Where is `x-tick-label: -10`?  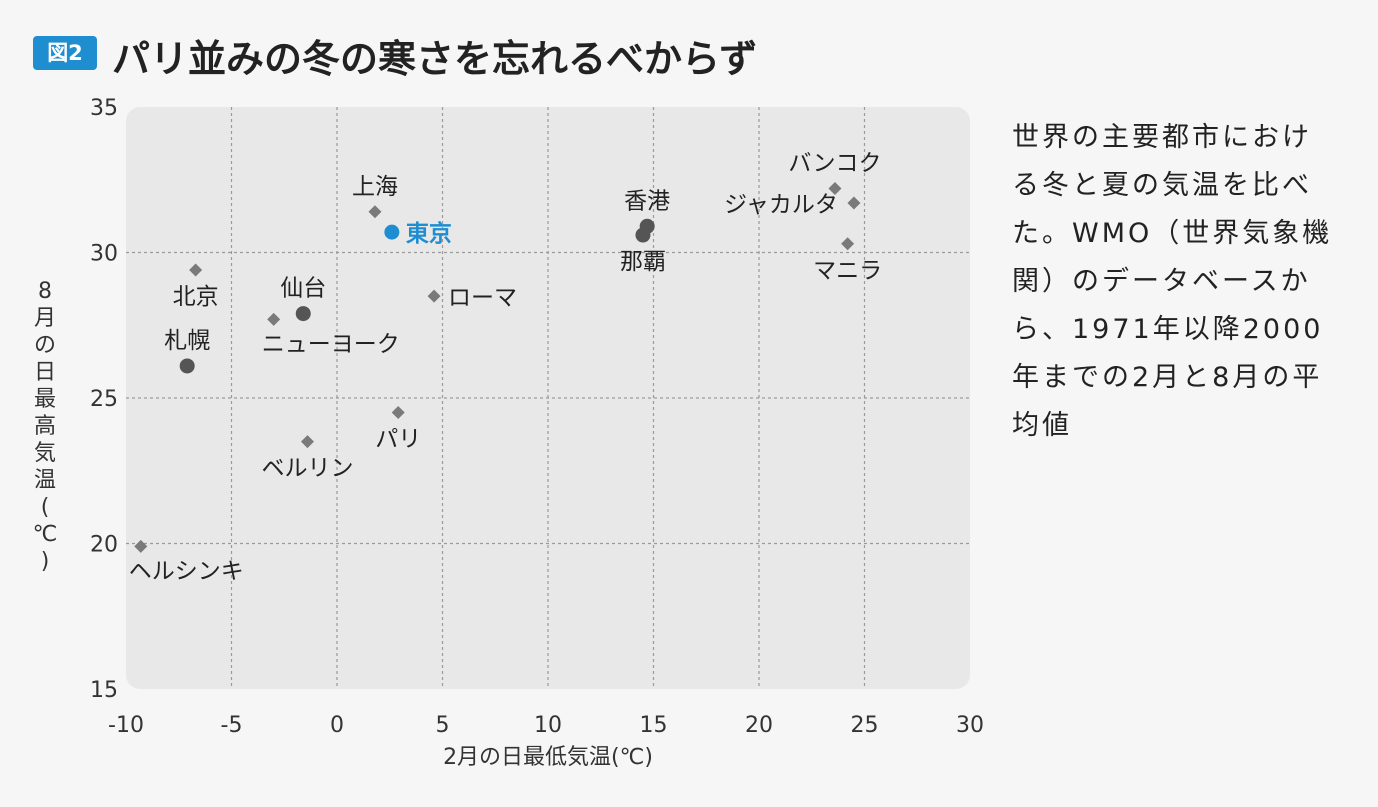
x-tick-label: -10 is located at coordinates (126, 725).